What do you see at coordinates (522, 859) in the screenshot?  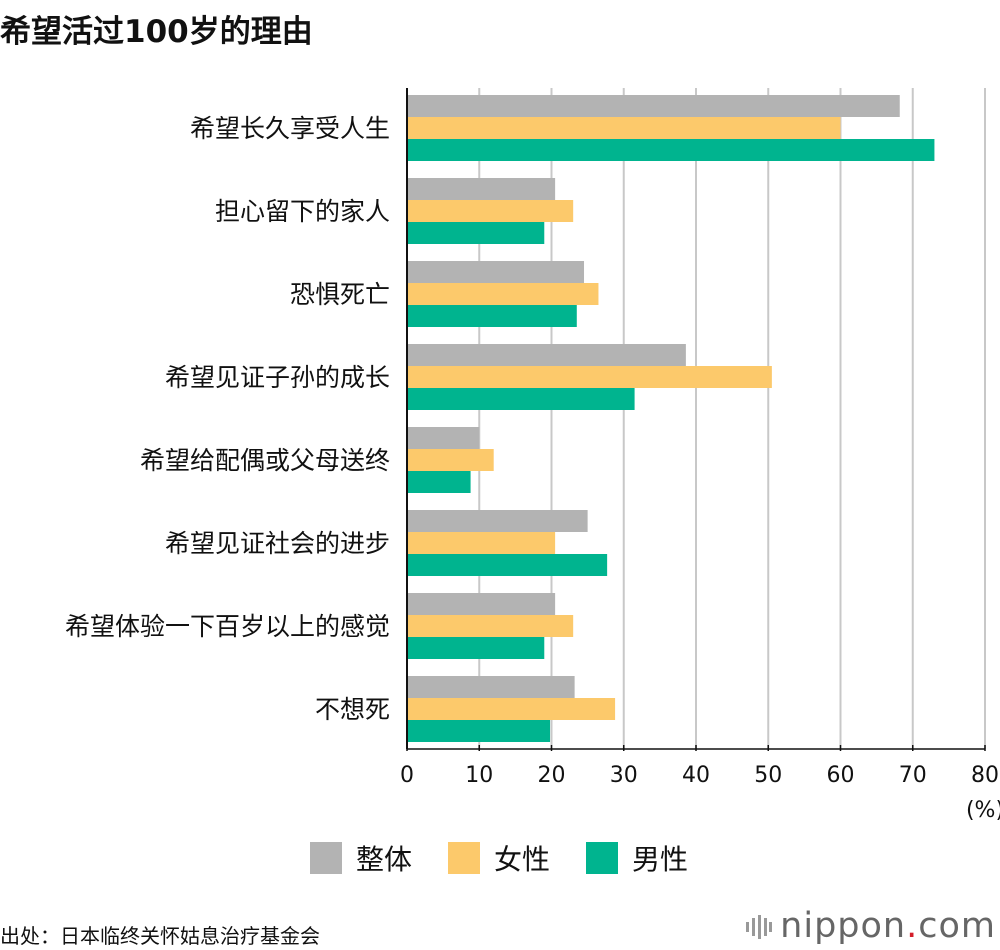 I see `legend-label-female: 女性` at bounding box center [522, 859].